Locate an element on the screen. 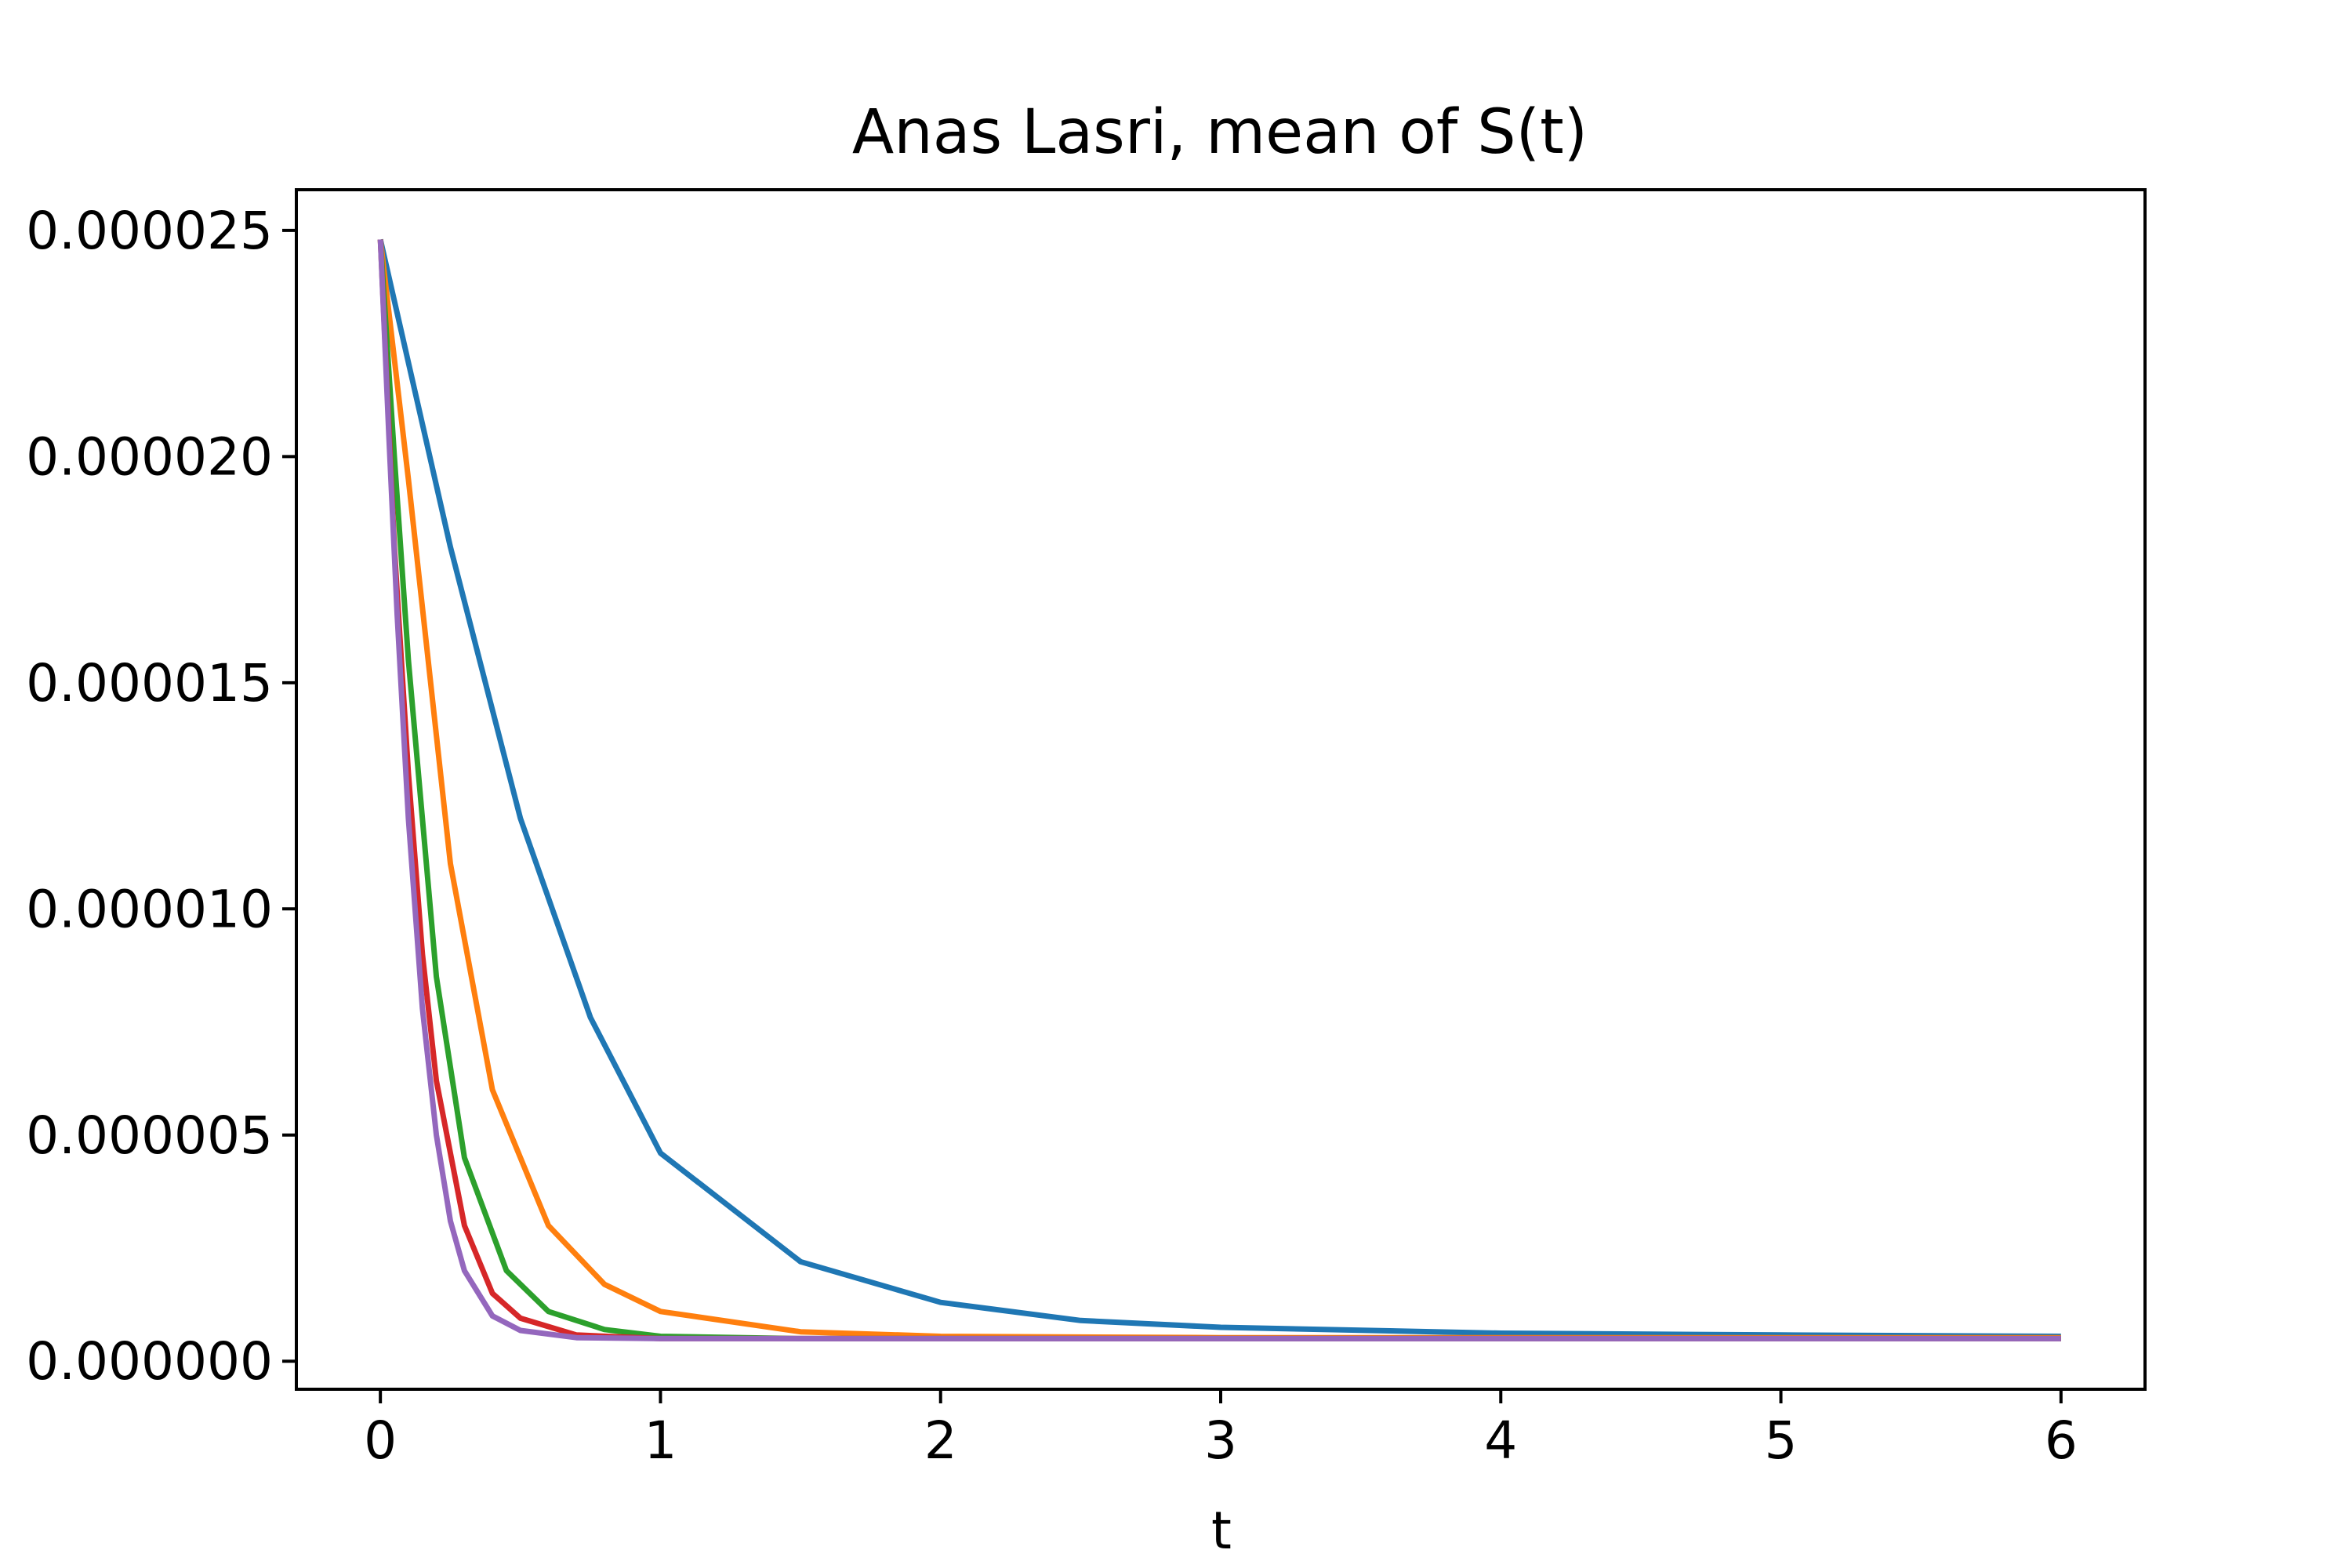 This screenshot has width=2352, height=1568. y-tick-label: 0.000015 is located at coordinates (149, 683).